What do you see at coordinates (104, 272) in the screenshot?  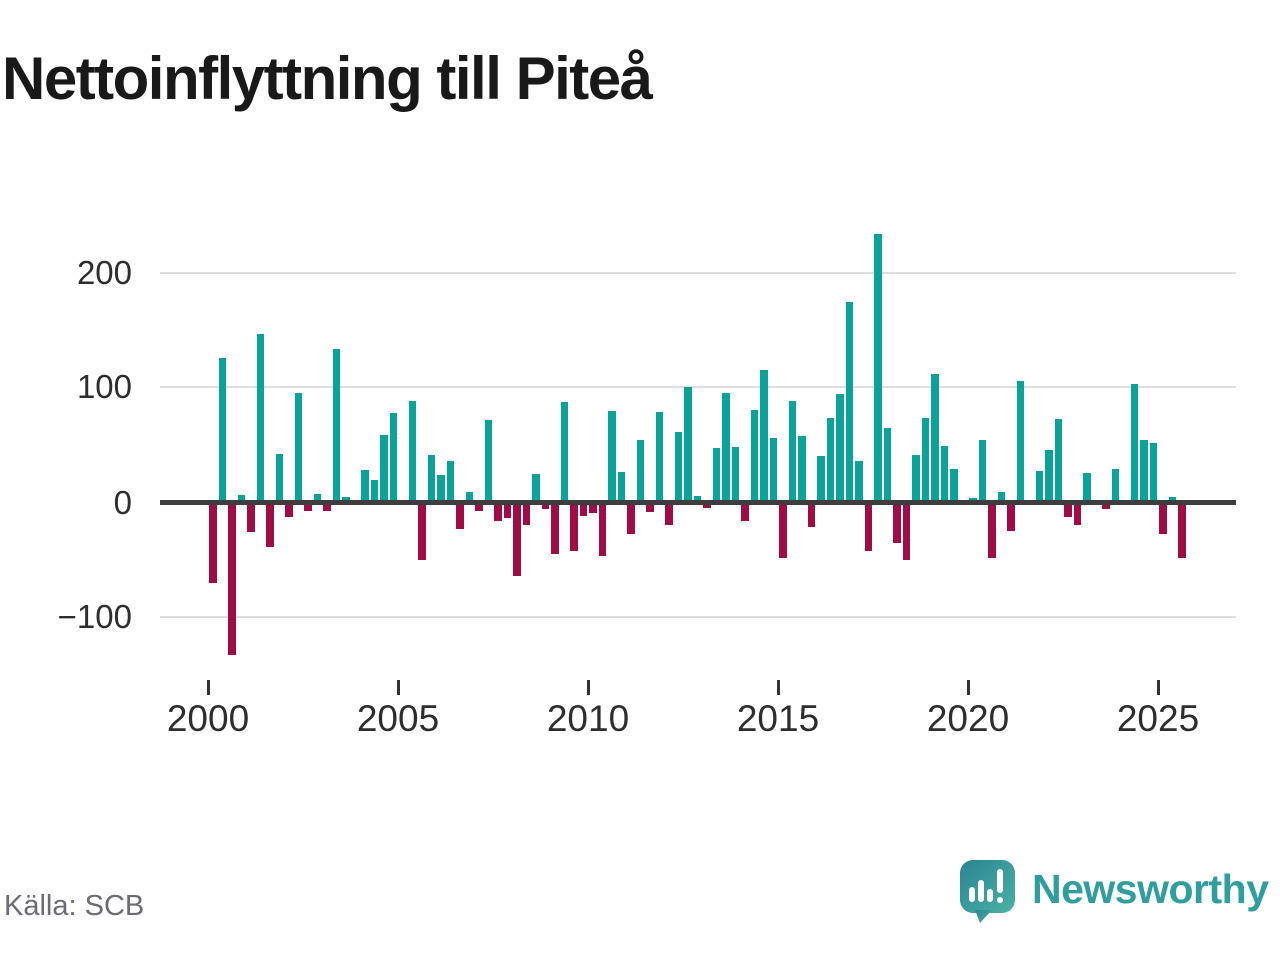 I see `y-axis-label-200: 200` at bounding box center [104, 272].